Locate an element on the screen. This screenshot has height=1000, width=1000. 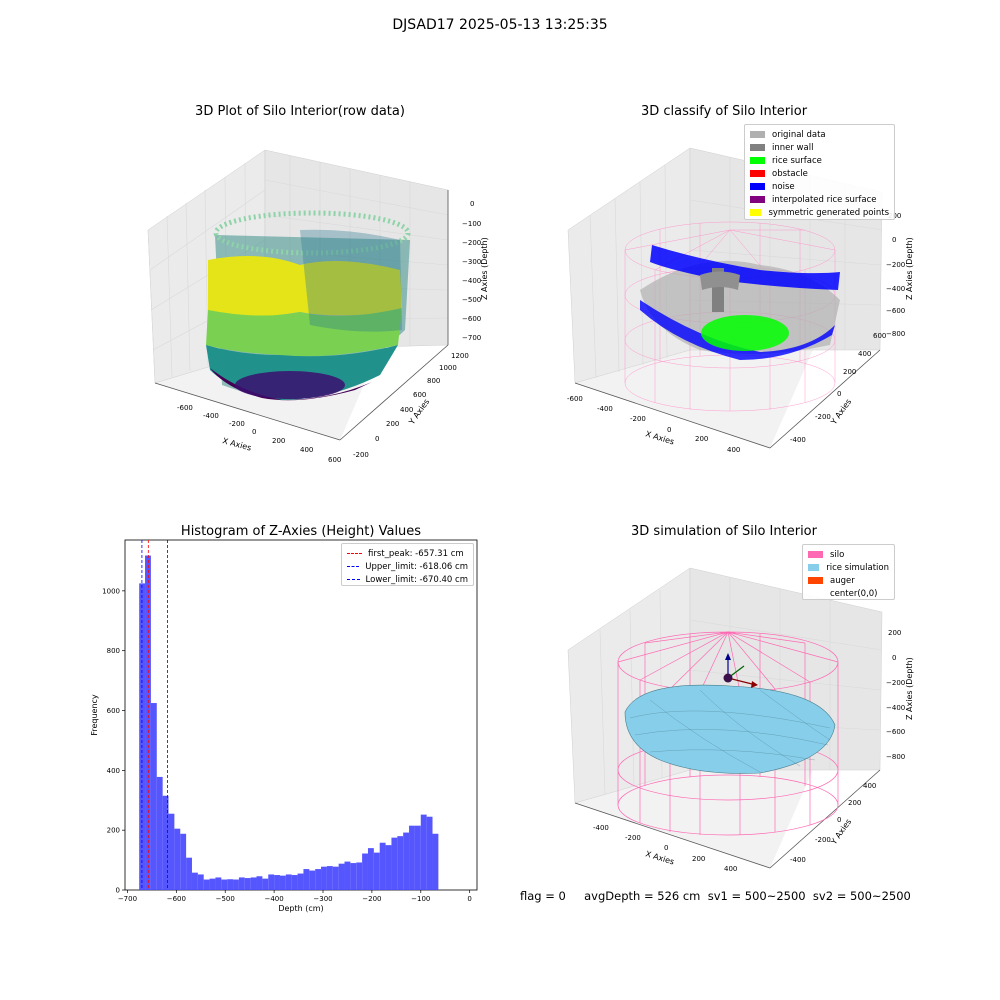
svg-text: −700 is located at coordinates (471, 338).